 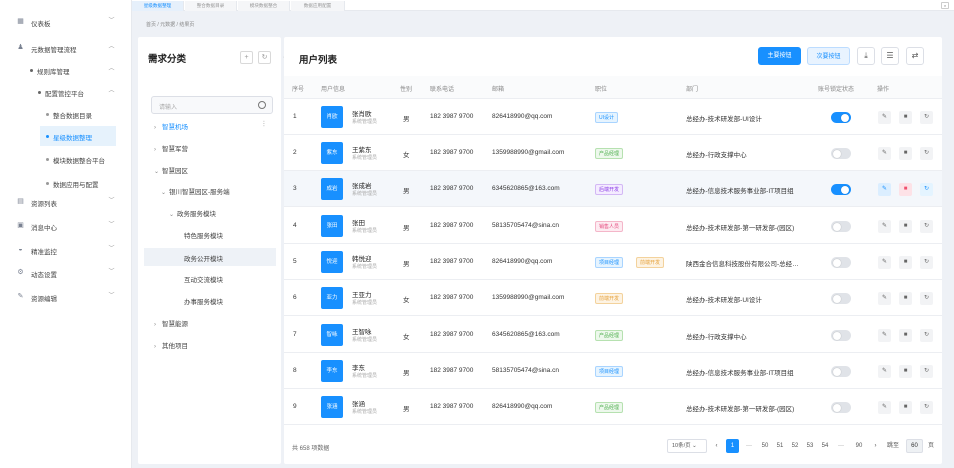 What do you see at coordinates (66, 250) in the screenshot?
I see `sidebar-item-monitor: ◒ 精准监控 ﹀` at bounding box center [66, 250].